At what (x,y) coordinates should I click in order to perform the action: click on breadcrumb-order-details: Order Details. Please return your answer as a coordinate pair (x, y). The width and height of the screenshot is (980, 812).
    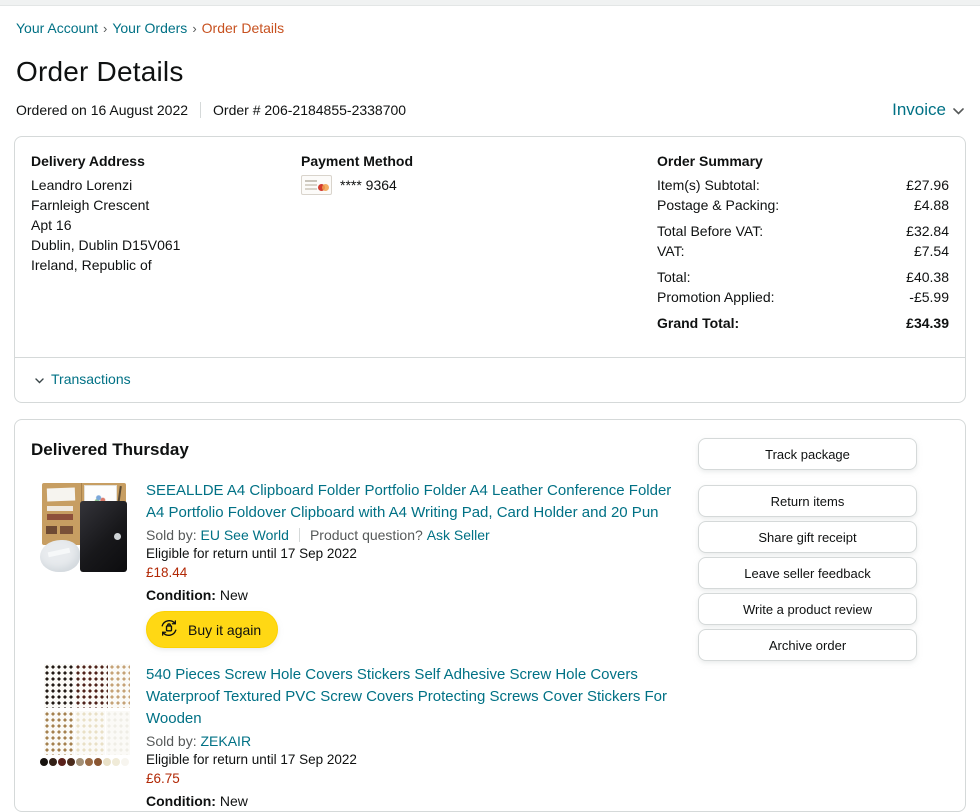
    Looking at the image, I should click on (243, 28).